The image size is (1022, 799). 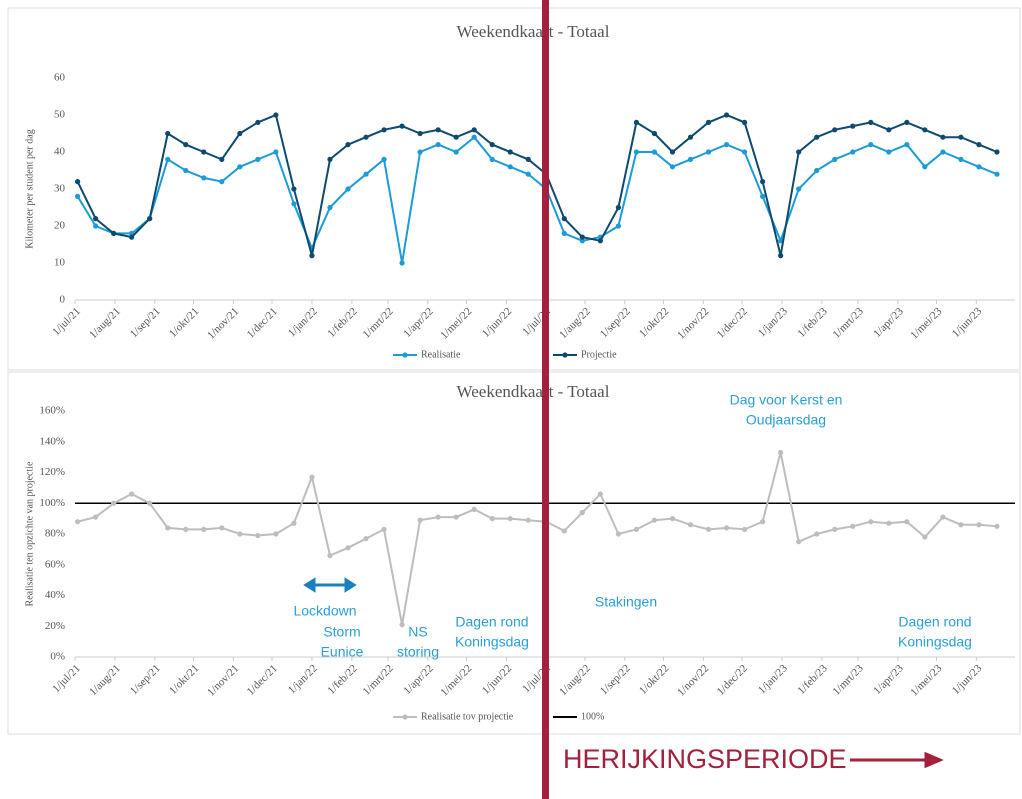 I want to click on y-tick-label: 100%, so click(x=52, y=503).